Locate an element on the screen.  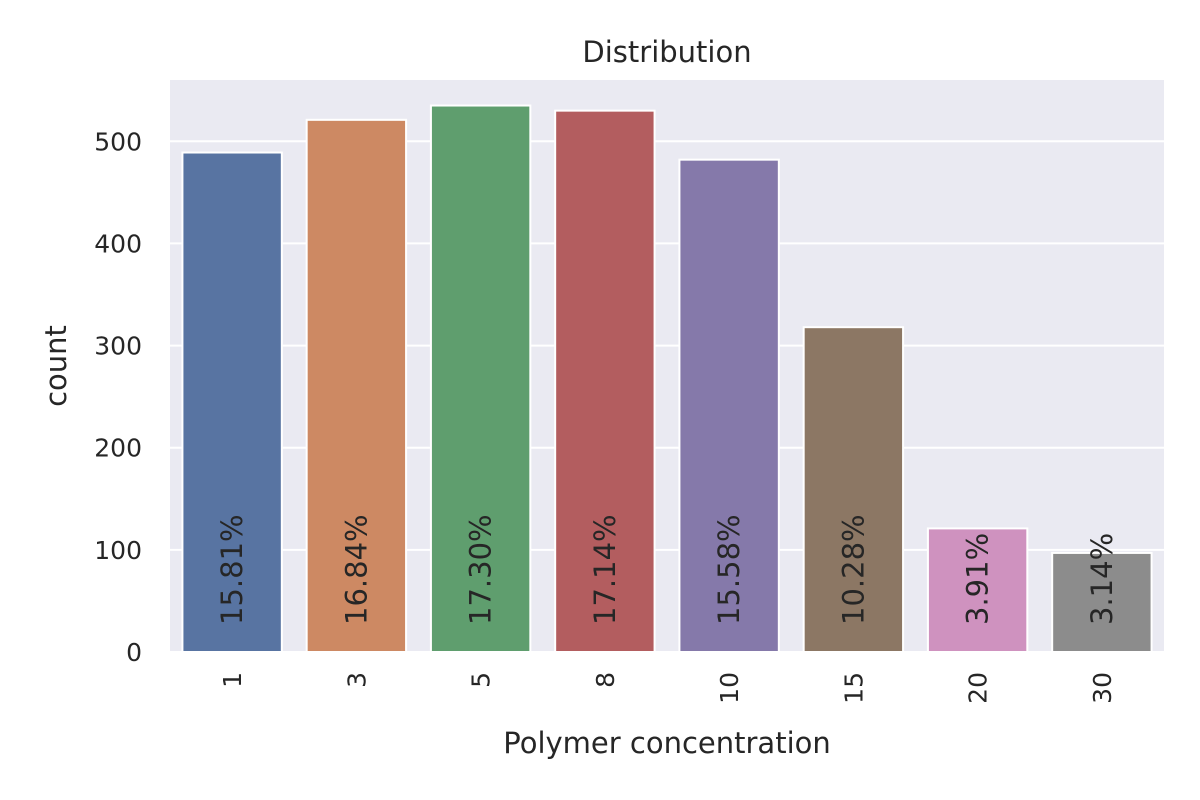
x-tick-label: 15 is located at coordinates (853, 688).